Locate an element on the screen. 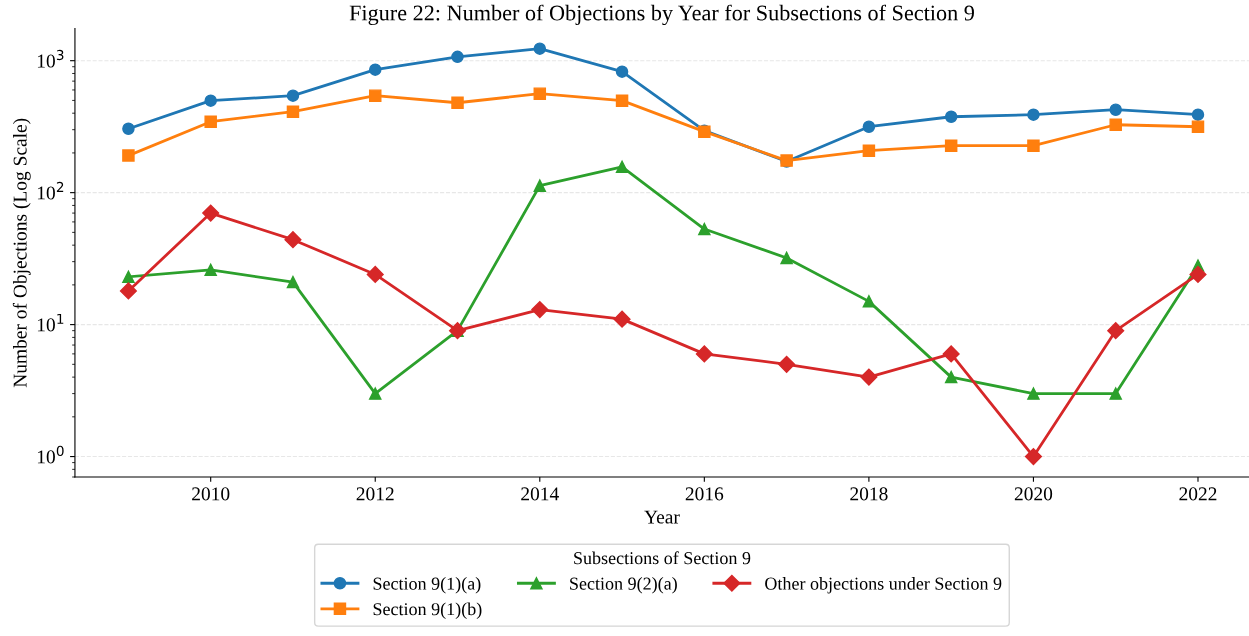  legend-label: Other objections under Section 9 is located at coordinates (883, 585).